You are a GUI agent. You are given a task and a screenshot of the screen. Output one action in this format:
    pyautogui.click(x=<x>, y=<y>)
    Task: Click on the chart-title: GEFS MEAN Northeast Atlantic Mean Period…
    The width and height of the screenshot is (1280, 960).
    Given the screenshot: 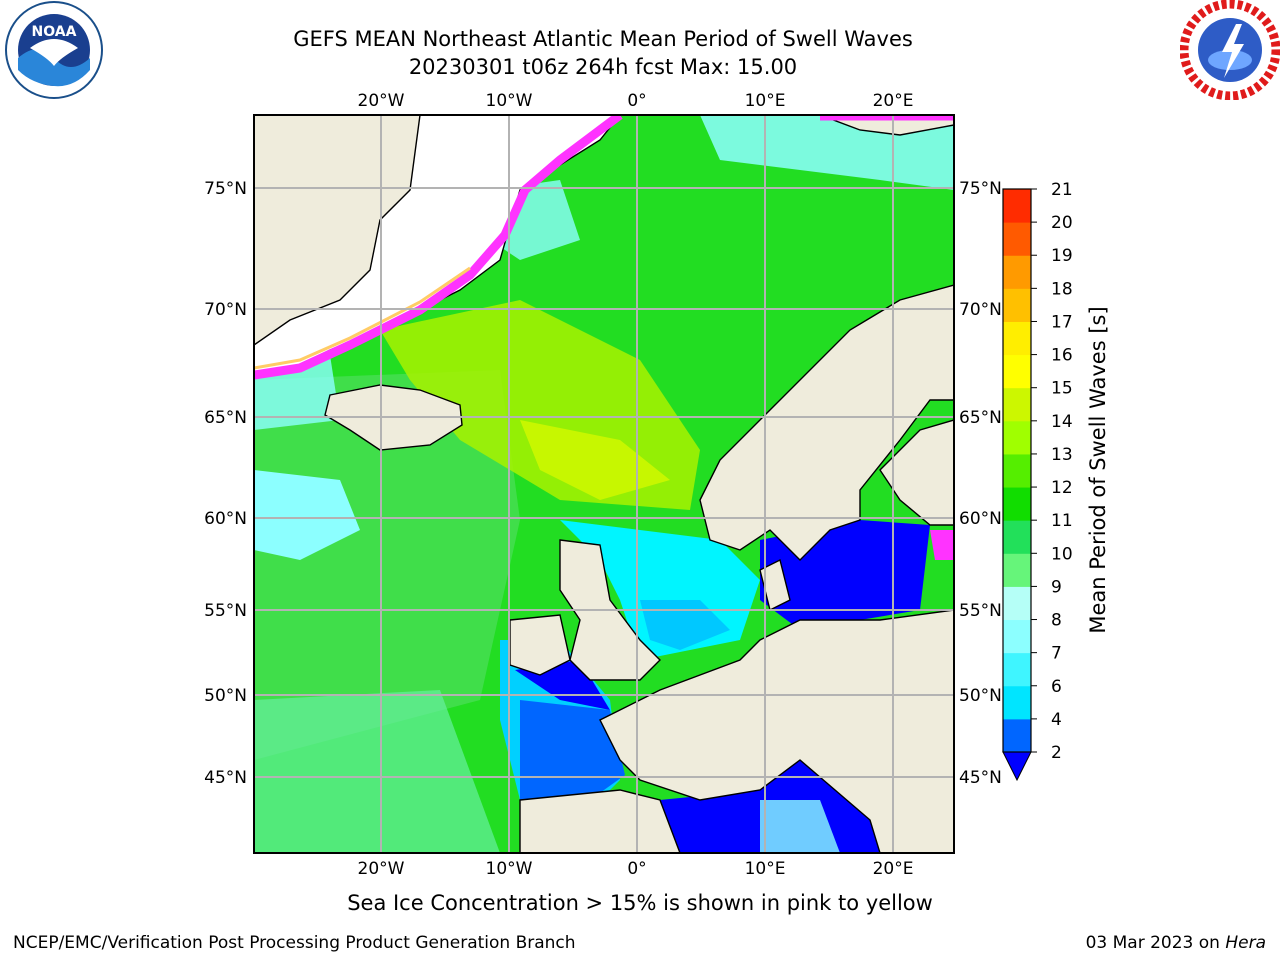 What is the action you would take?
    pyautogui.click(x=603, y=39)
    